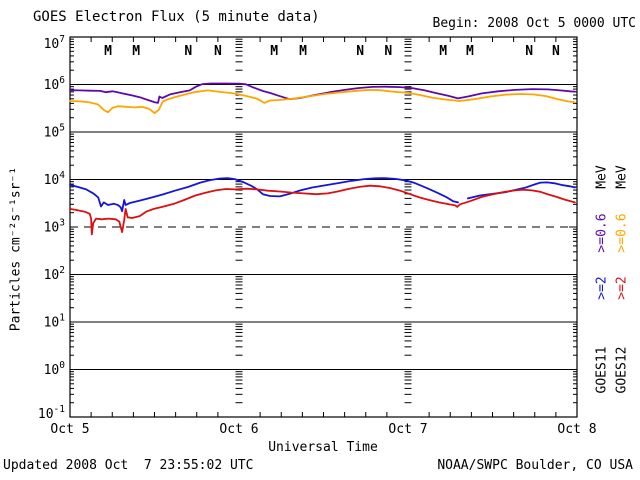  What do you see at coordinates (407, 429) in the screenshot?
I see `x-tick-label: Oct 7` at bounding box center [407, 429].